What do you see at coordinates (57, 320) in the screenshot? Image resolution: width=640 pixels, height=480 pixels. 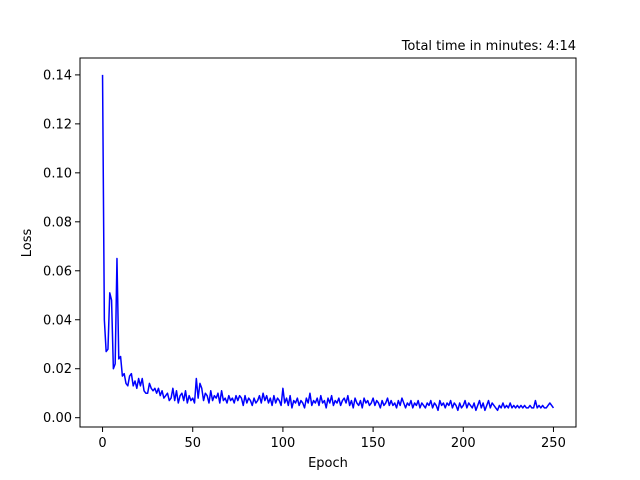 I see `y-tick-label: 0.04` at bounding box center [57, 320].